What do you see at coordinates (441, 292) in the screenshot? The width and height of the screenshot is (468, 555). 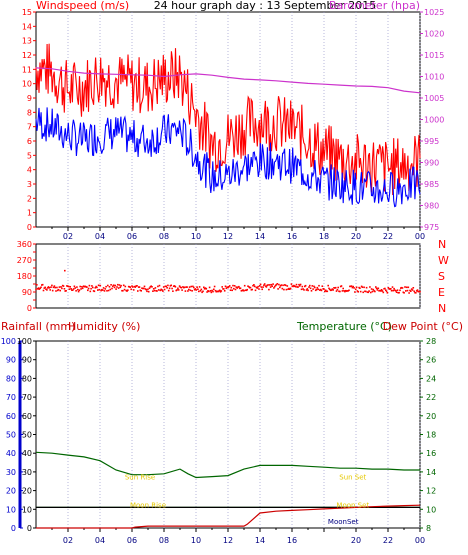 I see `compass-label: E` at bounding box center [441, 292].